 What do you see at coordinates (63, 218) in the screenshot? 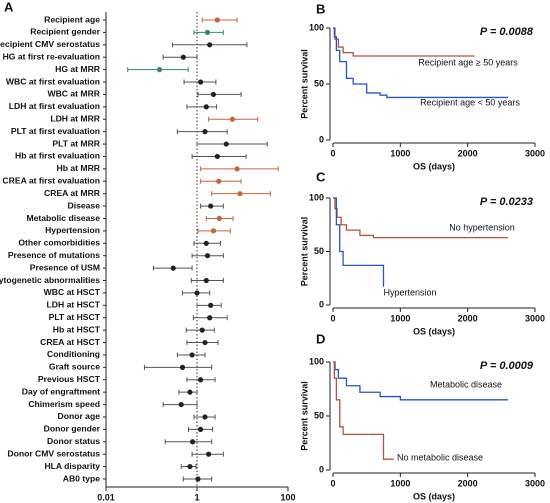
I see `row-label: Metabolic disease` at bounding box center [63, 218].